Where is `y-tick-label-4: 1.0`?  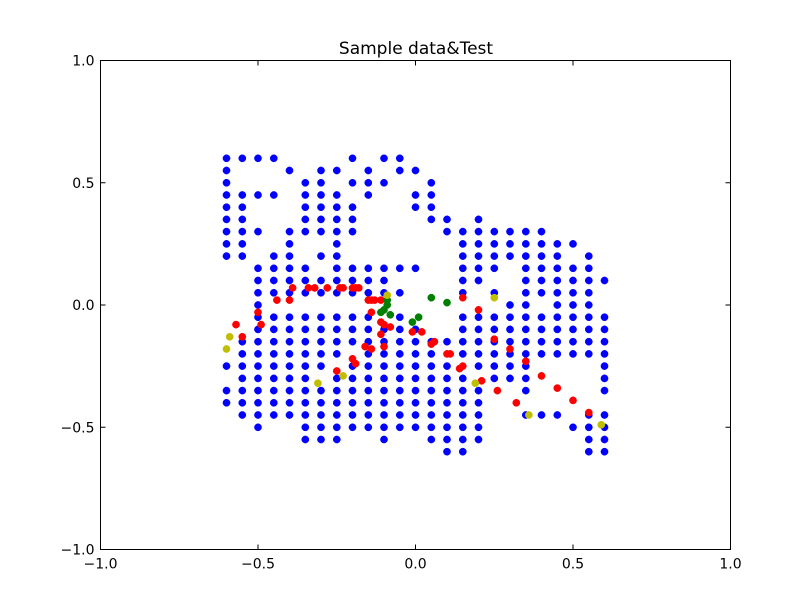 y-tick-label-4: 1.0 is located at coordinates (83, 62).